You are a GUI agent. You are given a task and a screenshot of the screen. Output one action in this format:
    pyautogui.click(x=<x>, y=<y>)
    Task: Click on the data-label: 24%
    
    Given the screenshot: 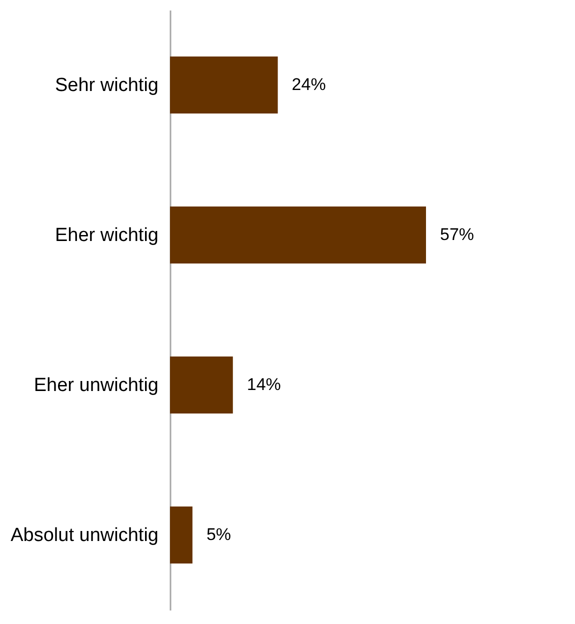 What is the action you would take?
    pyautogui.click(x=309, y=84)
    